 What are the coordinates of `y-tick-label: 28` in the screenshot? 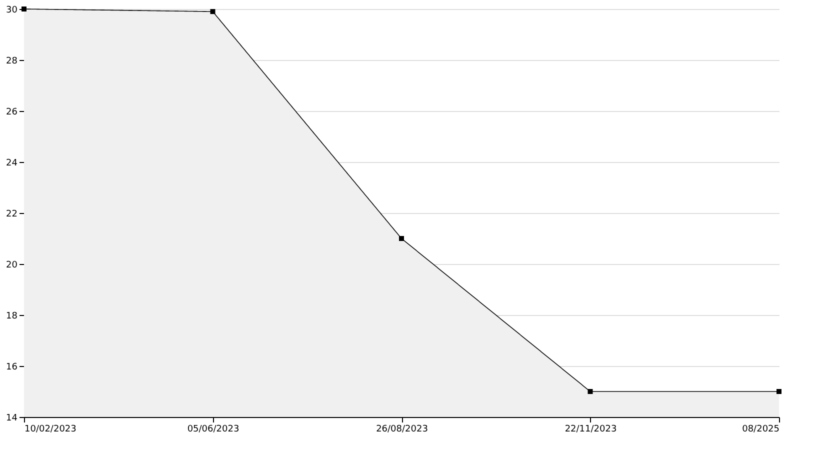 It's located at (12, 61).